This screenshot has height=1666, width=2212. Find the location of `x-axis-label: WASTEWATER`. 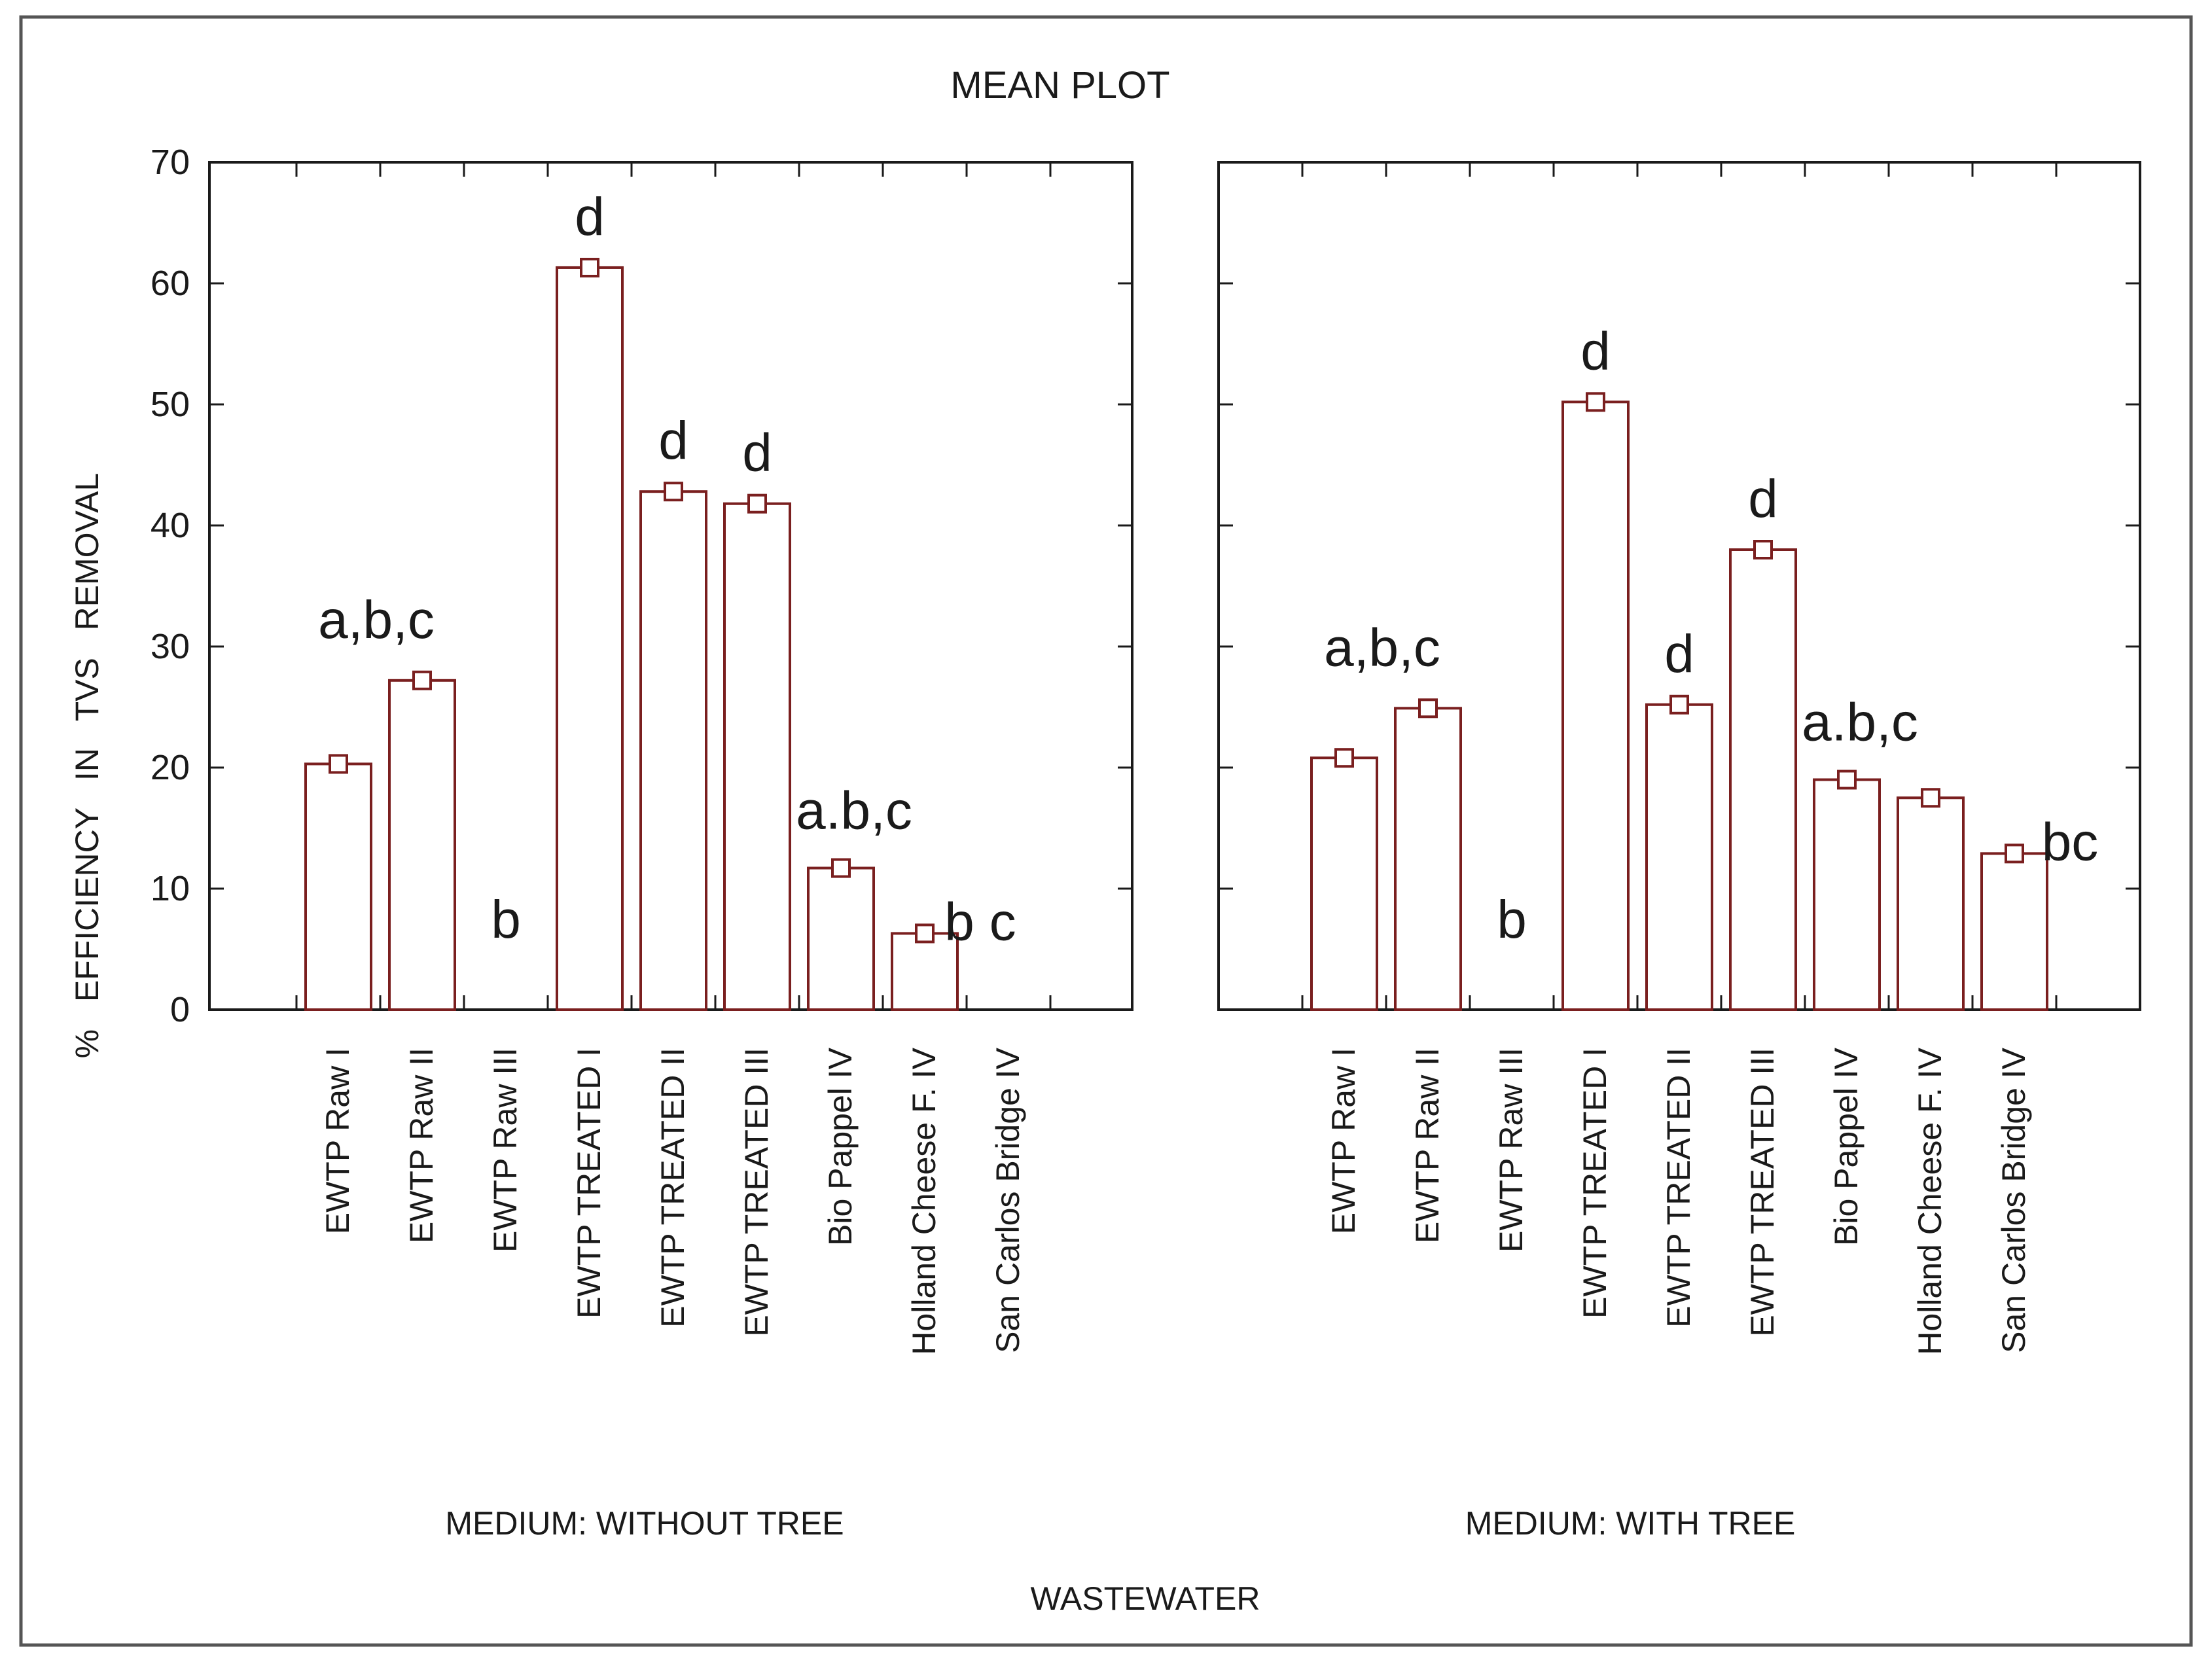

x-axis-label: WASTEWATER is located at coordinates (1145, 1599).